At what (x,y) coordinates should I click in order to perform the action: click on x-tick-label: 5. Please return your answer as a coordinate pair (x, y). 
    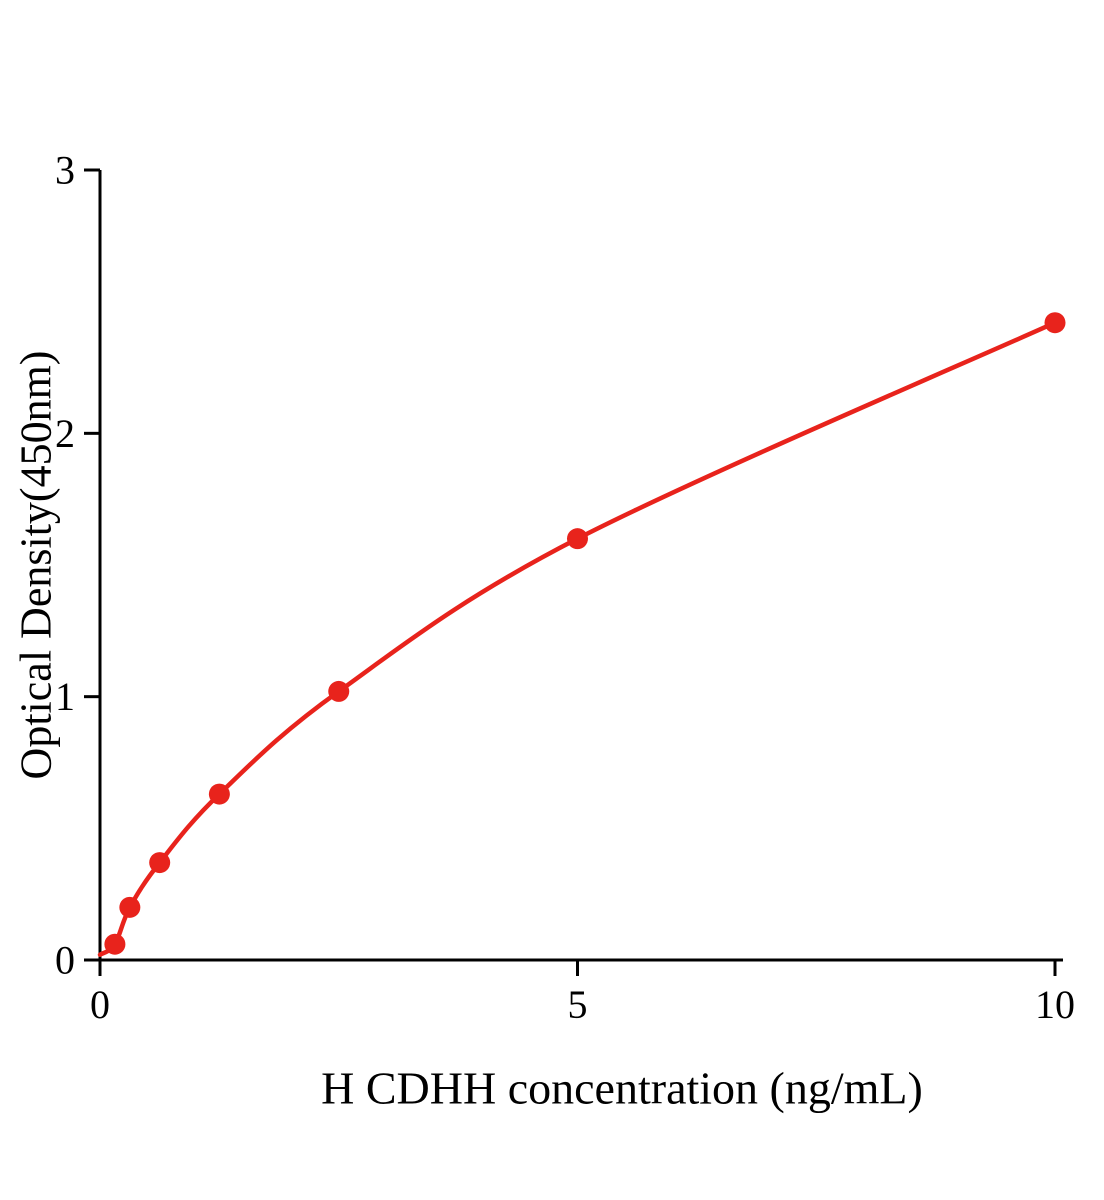
    Looking at the image, I should click on (578, 1004).